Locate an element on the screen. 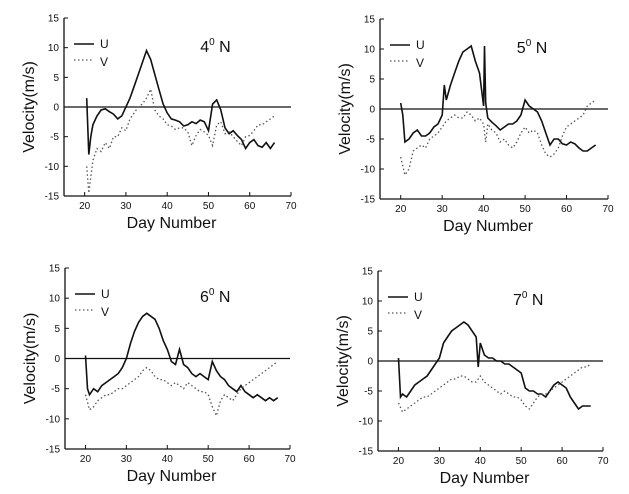 The width and height of the screenshot is (629, 494). panel-latitude-label: 60 N is located at coordinates (215, 296).